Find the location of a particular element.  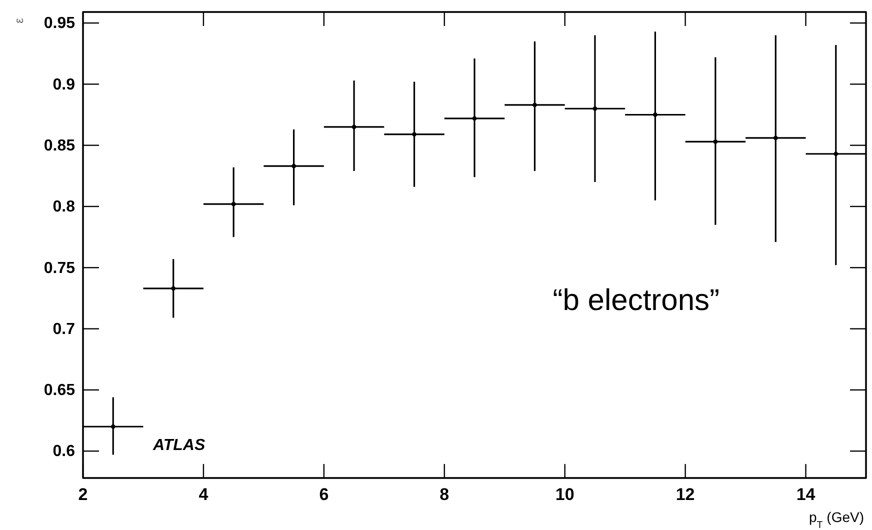

y-tick-label: 0.65 is located at coordinates (60, 391).